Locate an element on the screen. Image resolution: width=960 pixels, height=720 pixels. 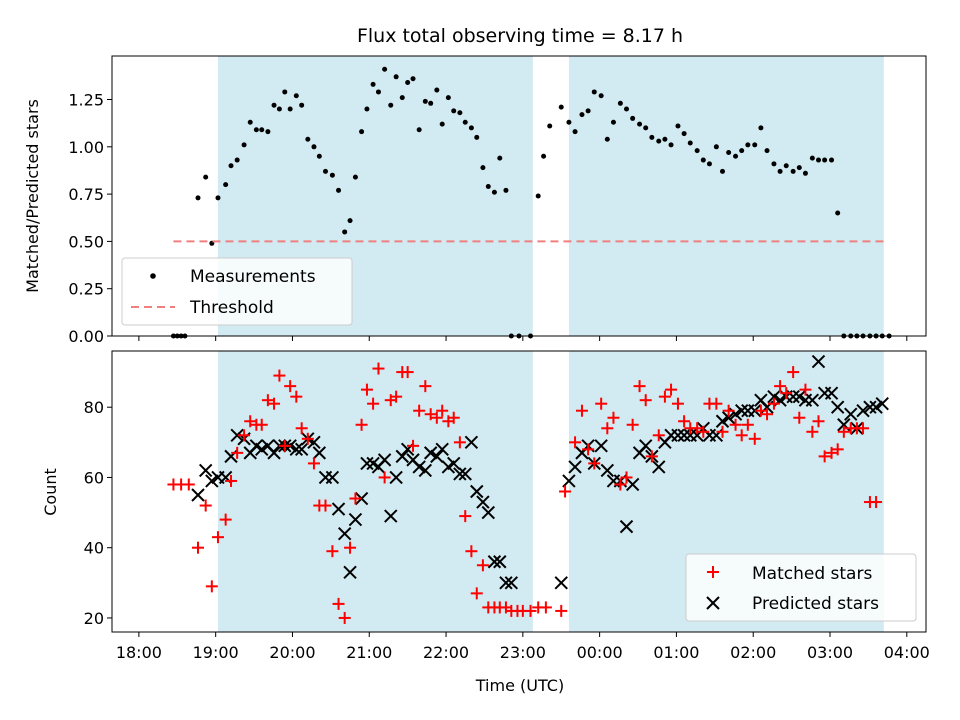
legend-threshold-label: Threshold is located at coordinates (231, 308).